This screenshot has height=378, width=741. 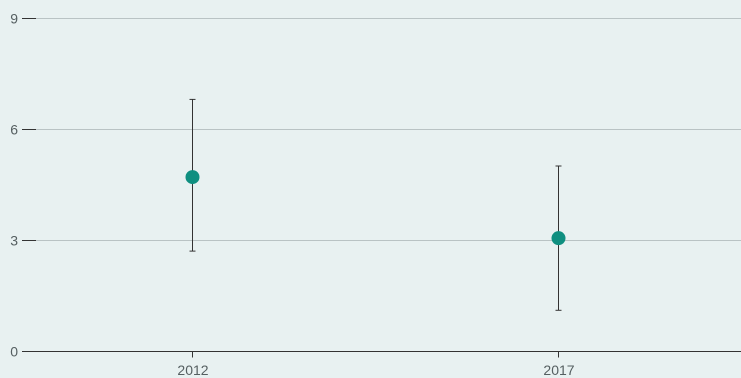 I want to click on y-tick-label-3: 3, so click(x=14, y=241).